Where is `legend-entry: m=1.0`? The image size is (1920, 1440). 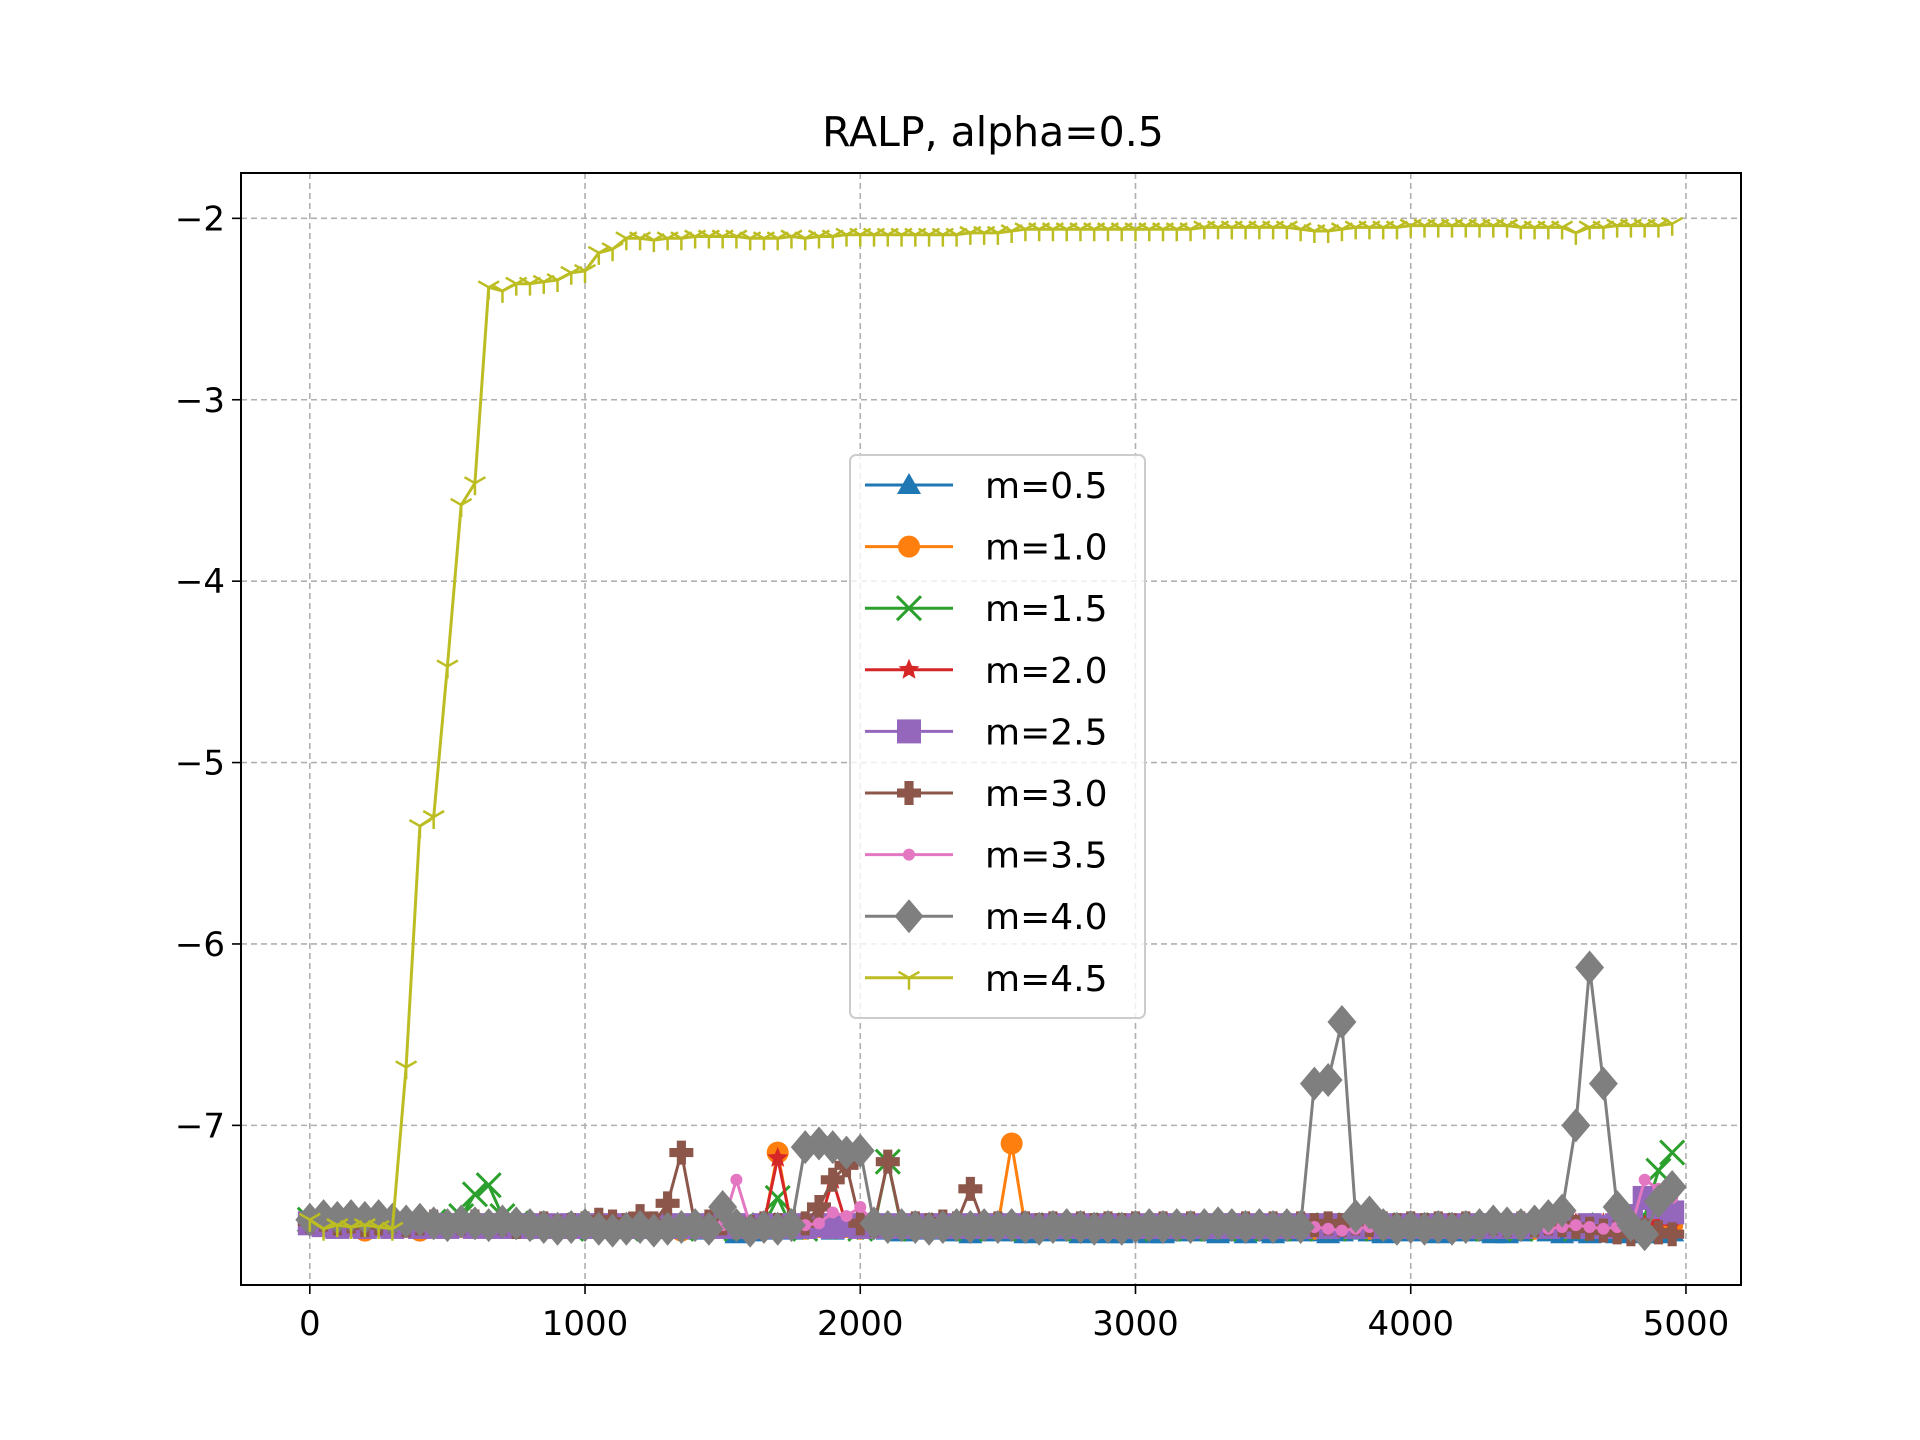 legend-entry: m=1.0 is located at coordinates (986, 548).